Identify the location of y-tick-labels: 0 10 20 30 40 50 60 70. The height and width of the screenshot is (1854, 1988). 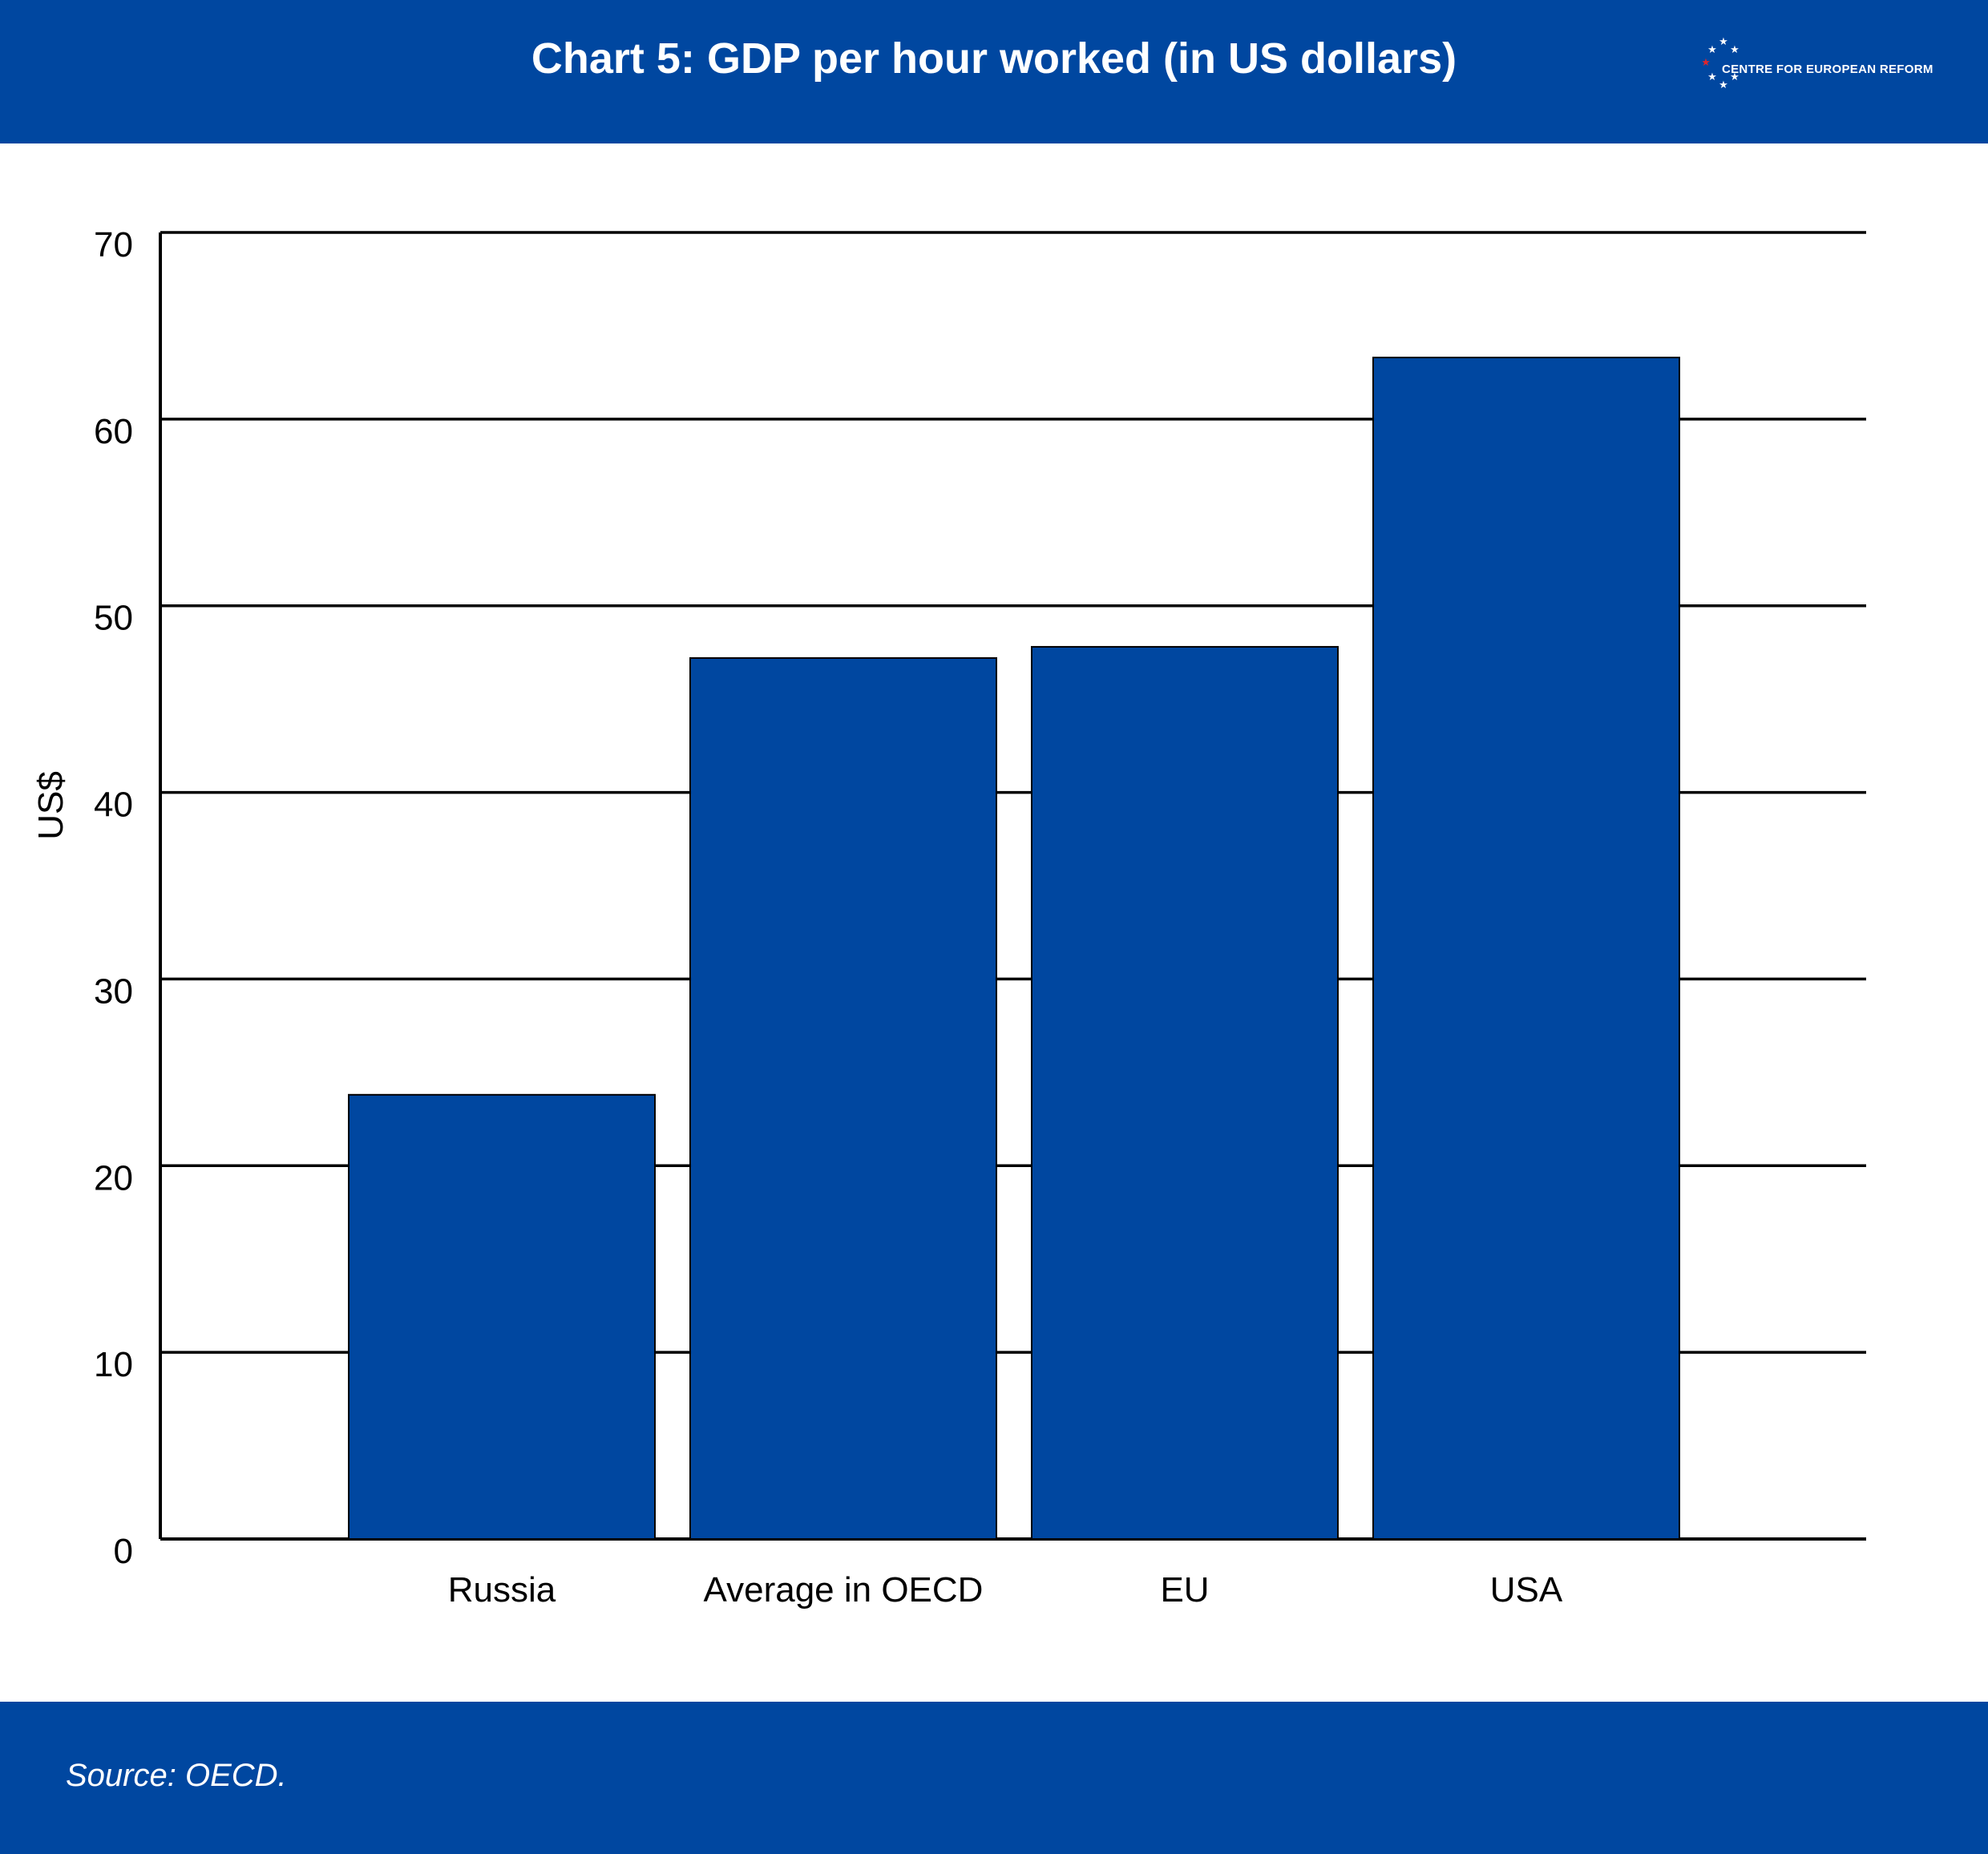
(113, 898).